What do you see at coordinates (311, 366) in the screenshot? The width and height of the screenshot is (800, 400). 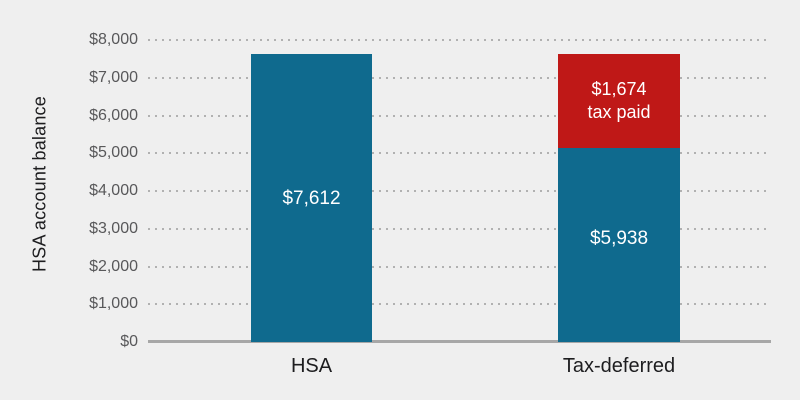 I see `x-category-label-hsa: HSA` at bounding box center [311, 366].